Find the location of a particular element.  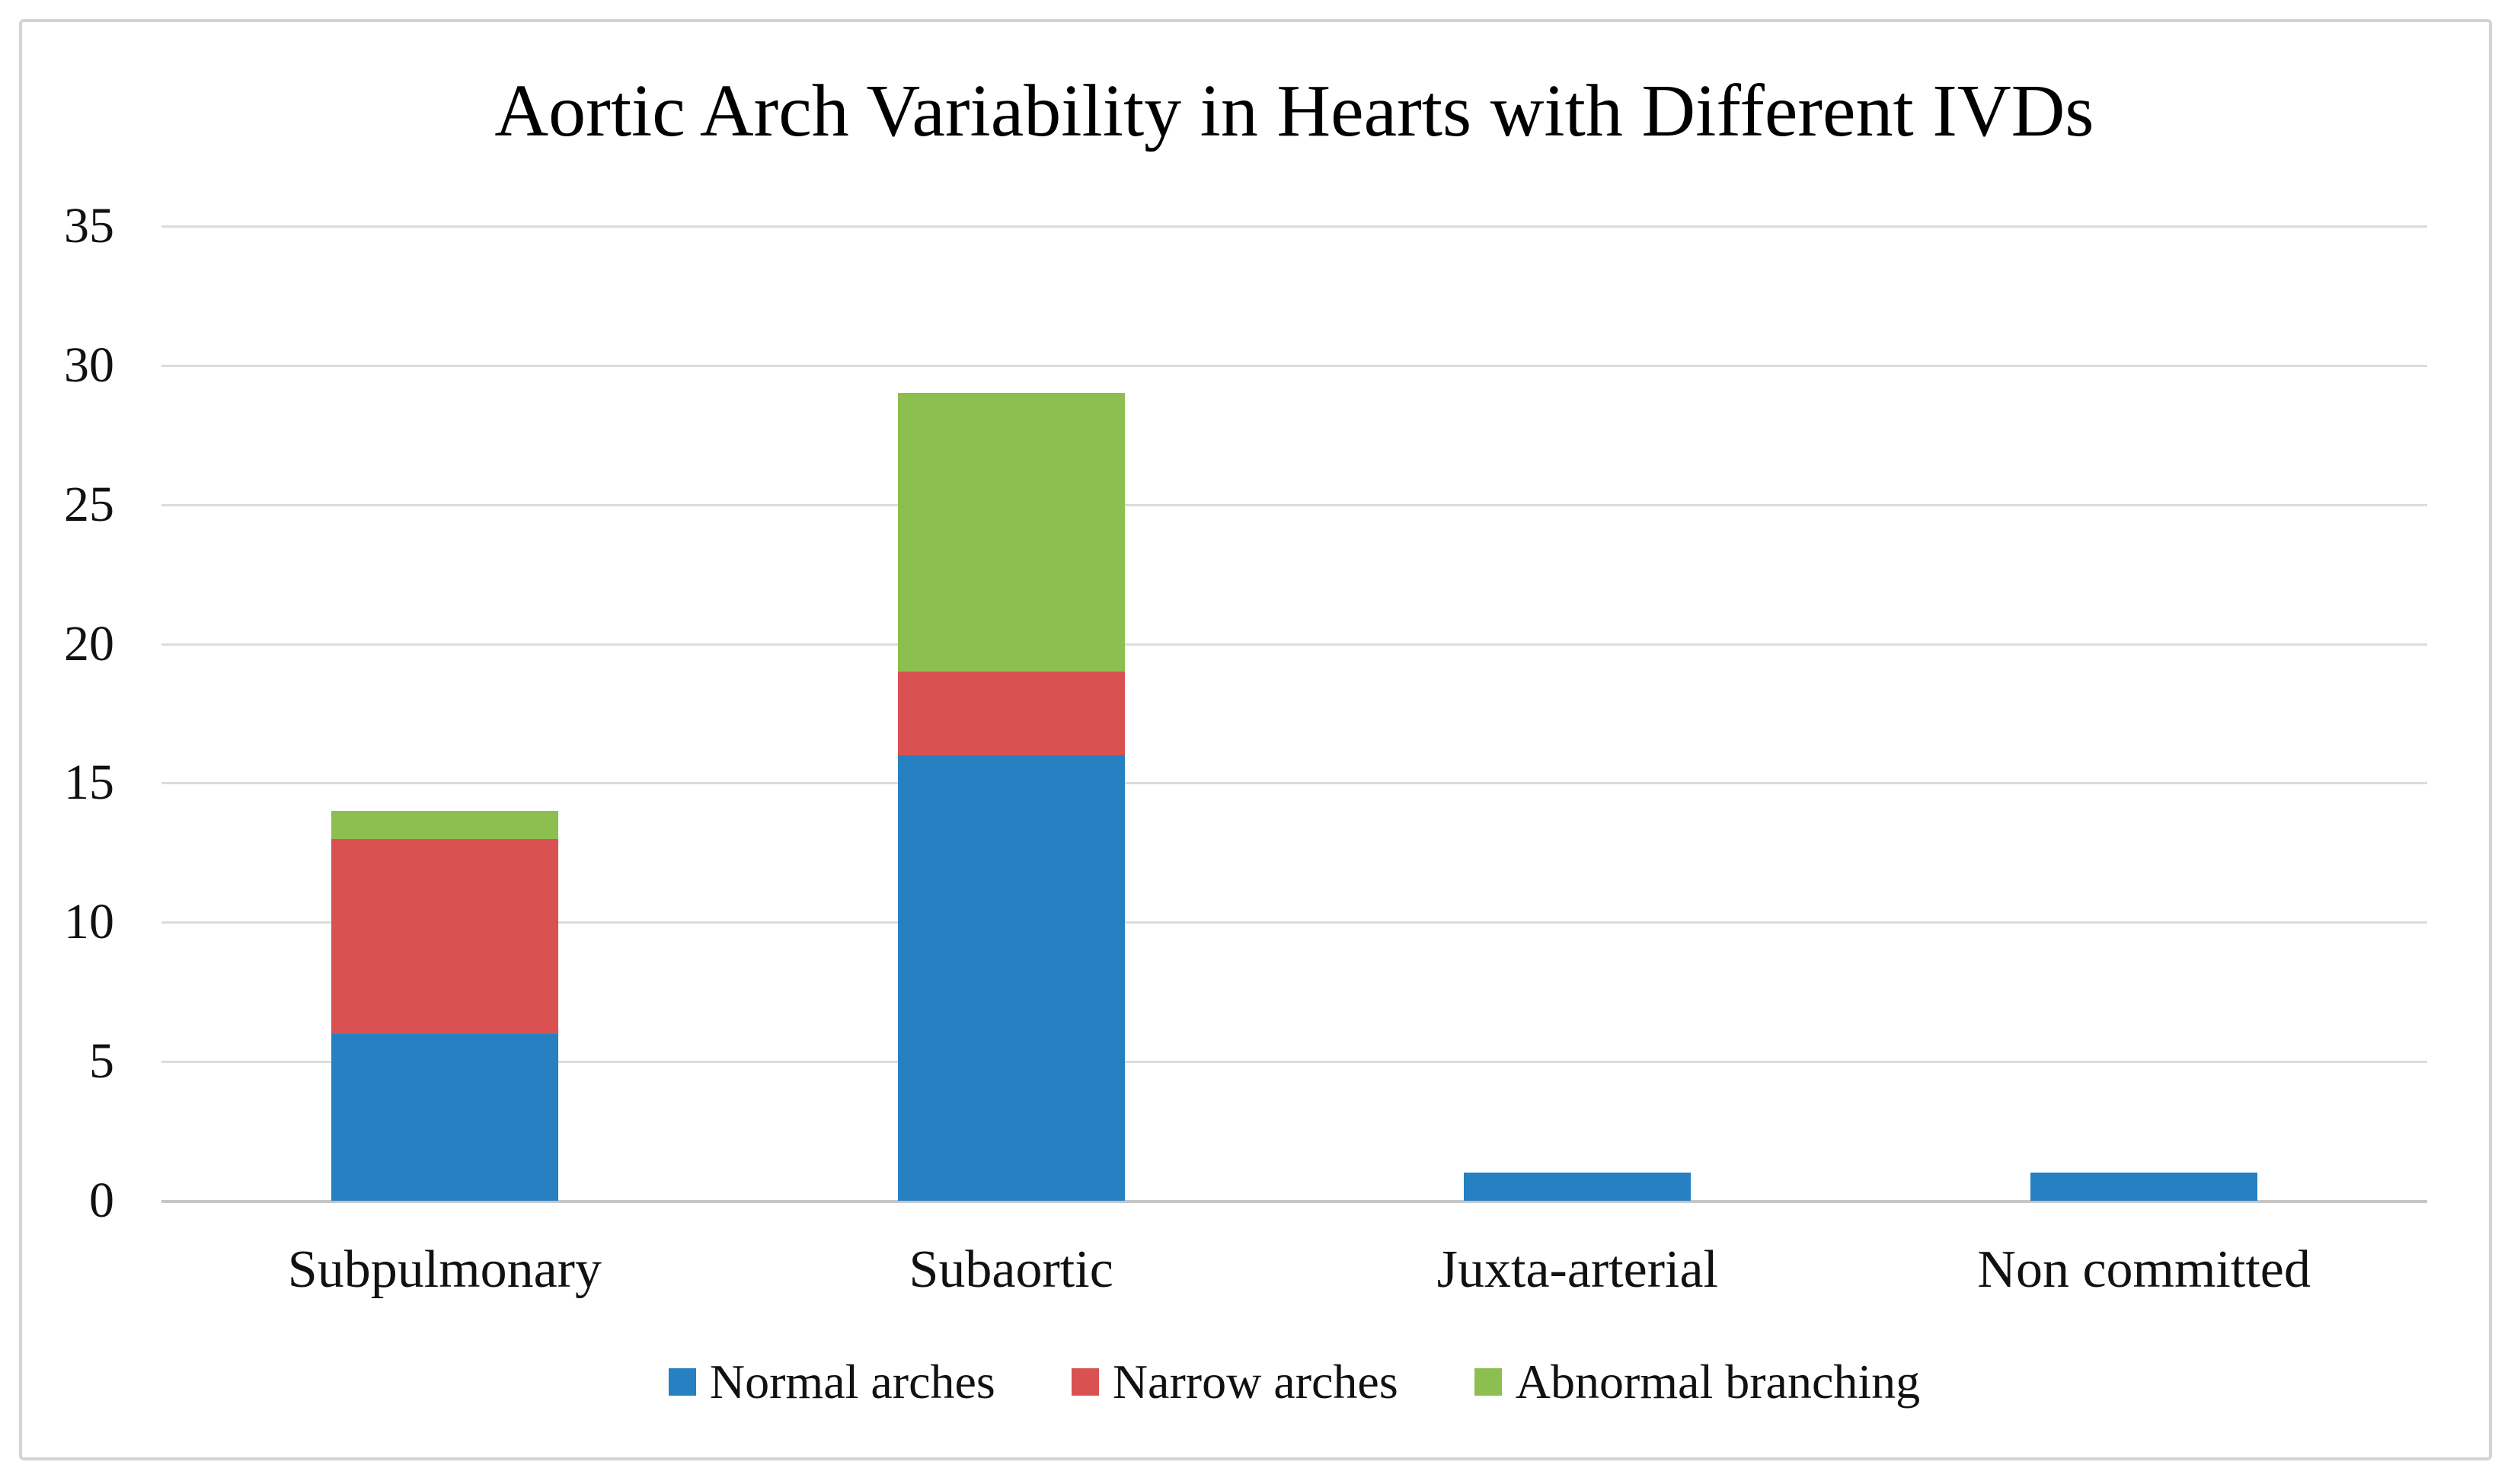

y-axis-label: 35 is located at coordinates (89, 226).